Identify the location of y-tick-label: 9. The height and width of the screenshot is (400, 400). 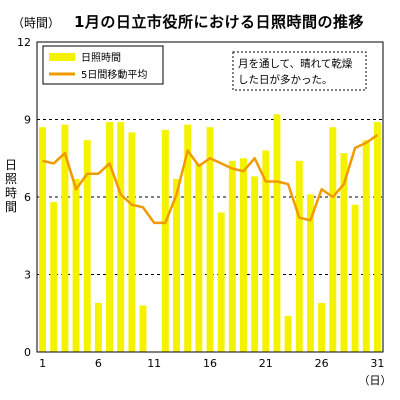
(27, 120).